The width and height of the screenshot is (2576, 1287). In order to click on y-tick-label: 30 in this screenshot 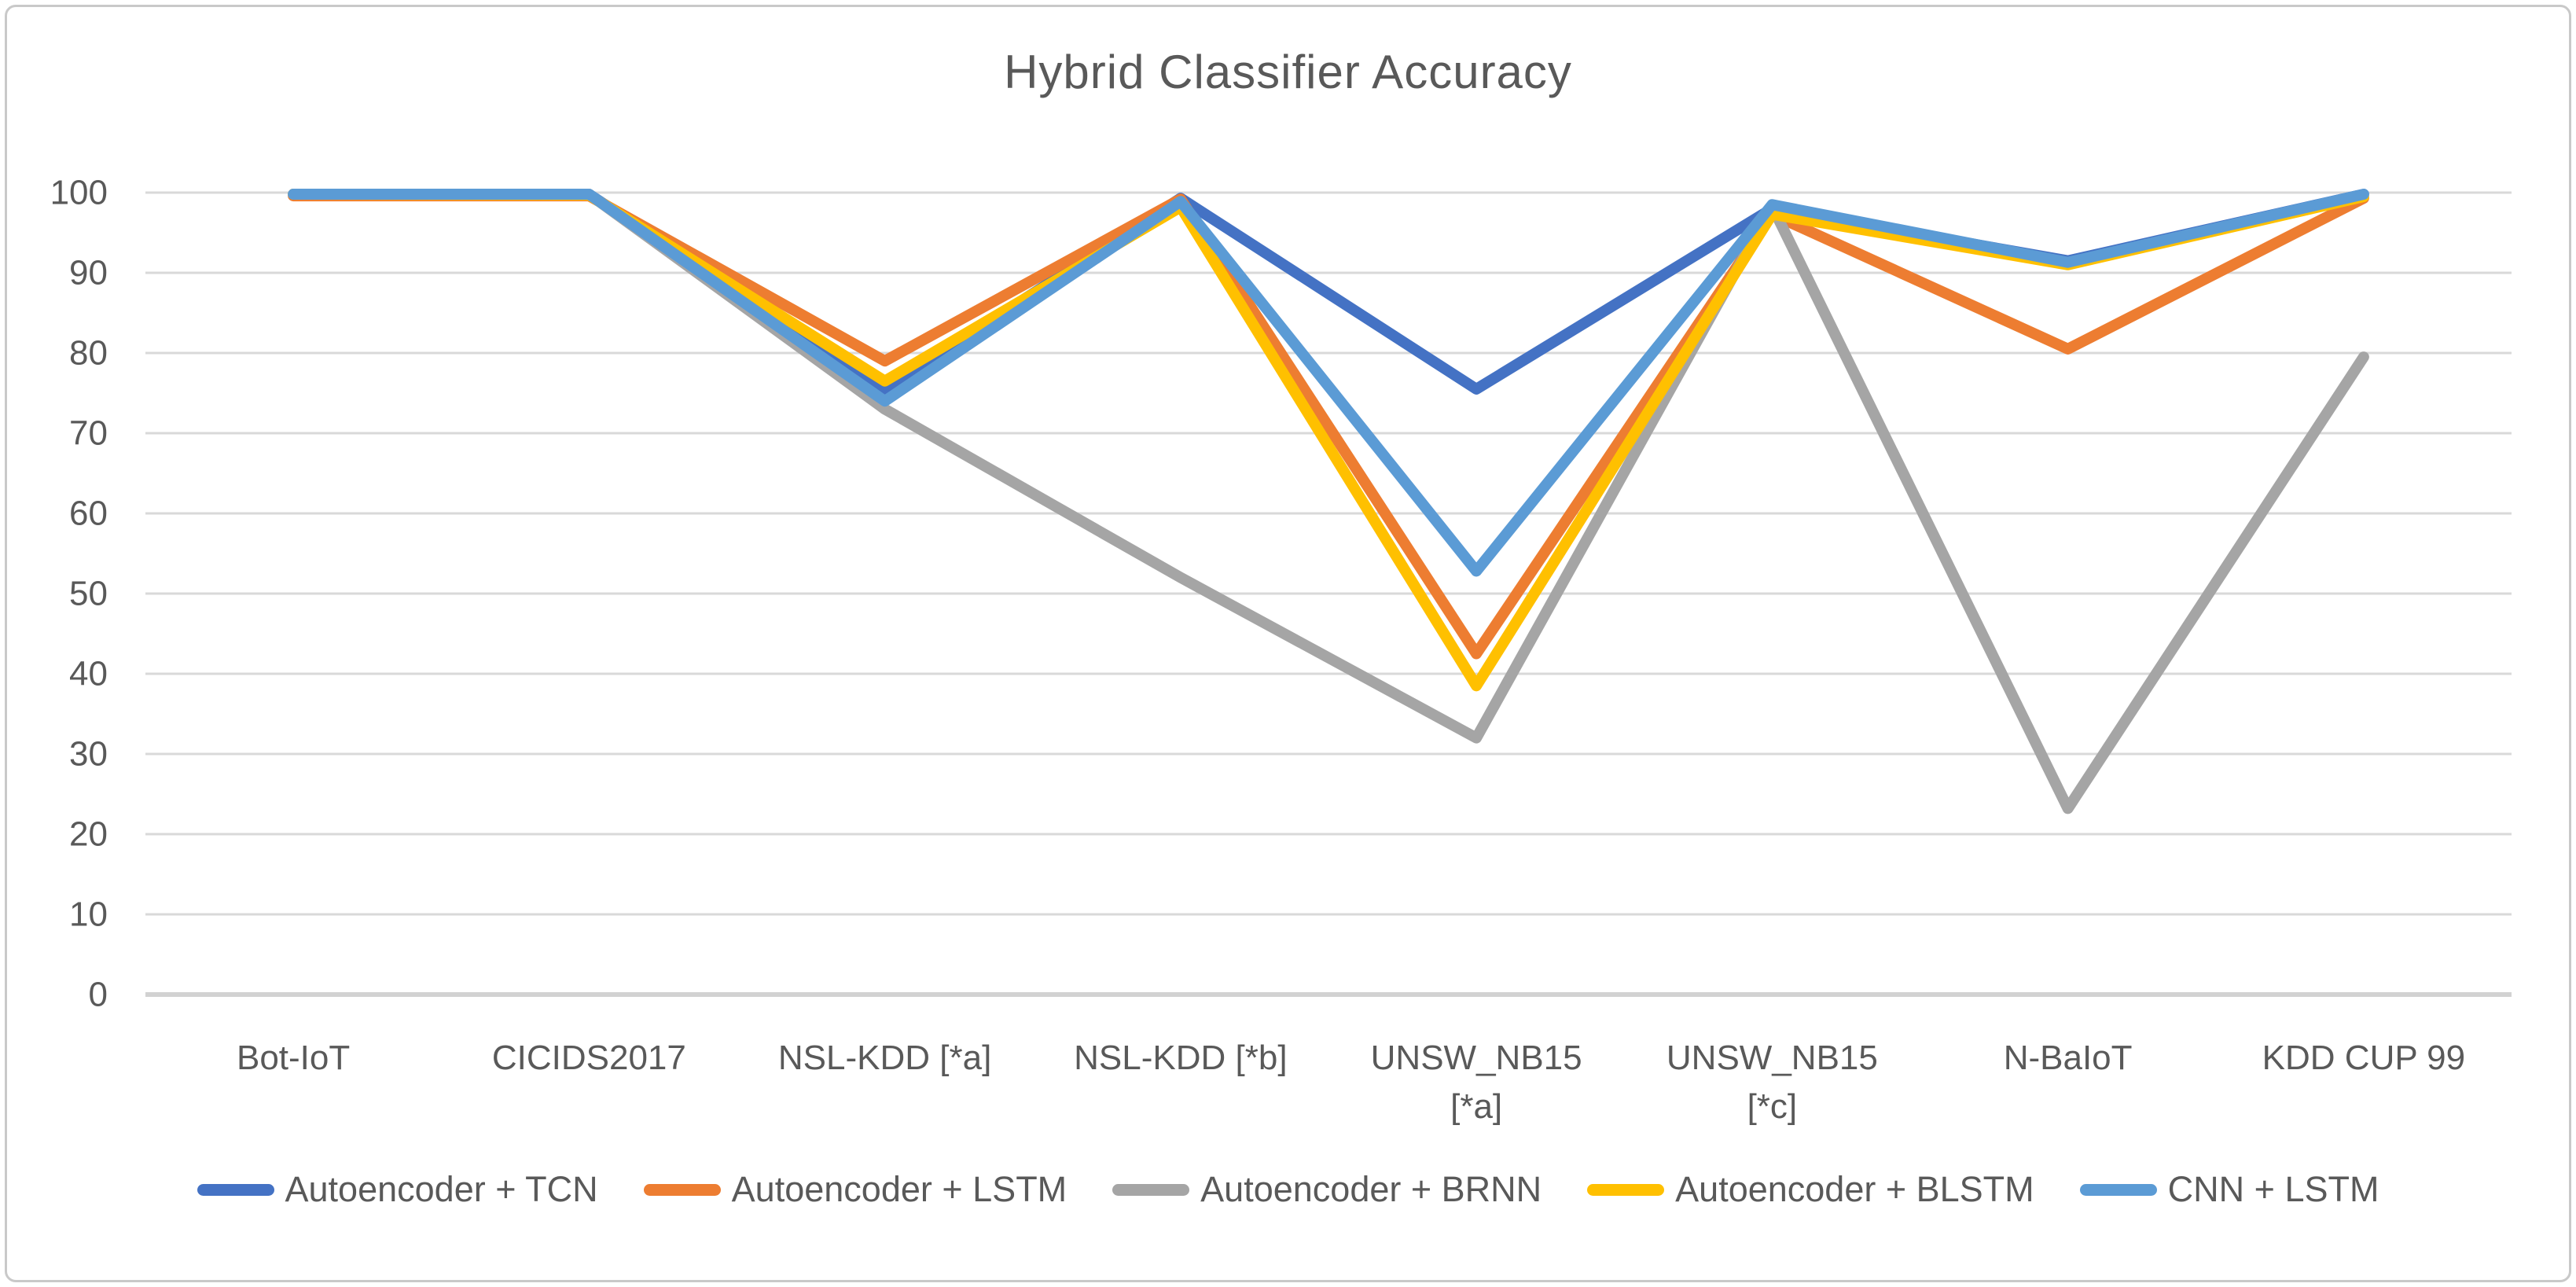, I will do `click(88, 754)`.